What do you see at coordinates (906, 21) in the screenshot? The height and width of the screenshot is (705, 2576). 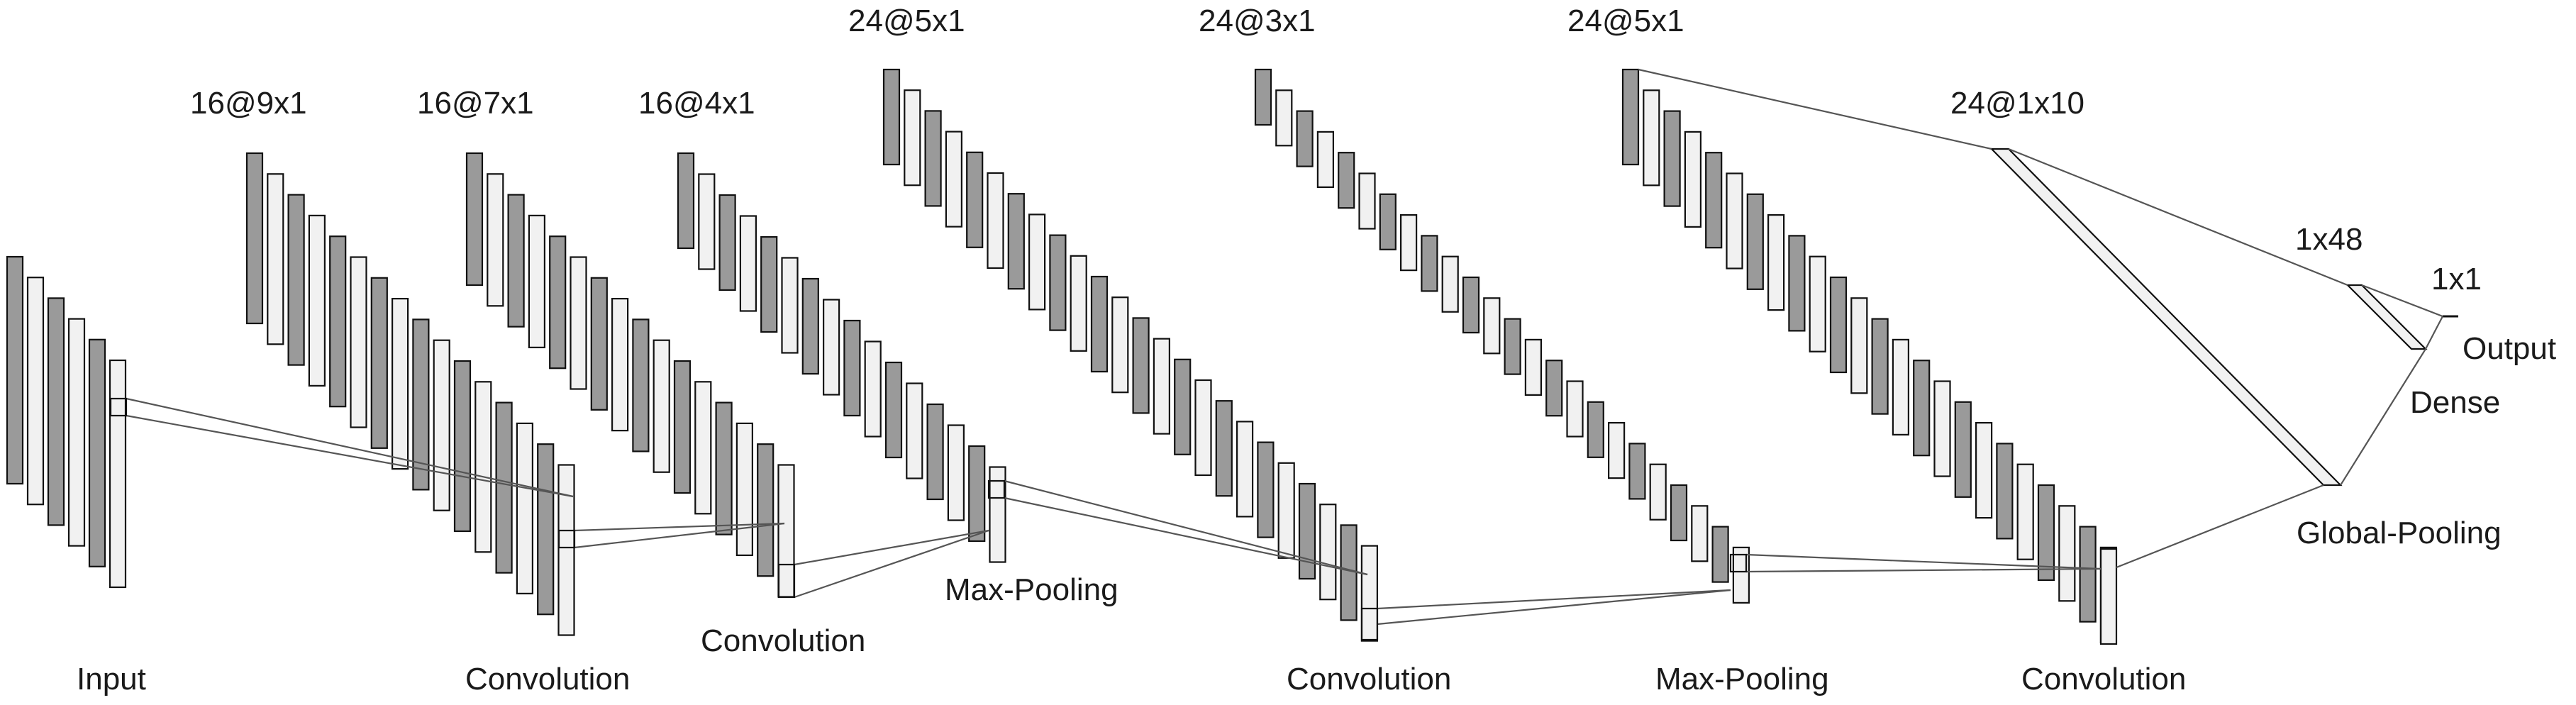 I see `dim-label-pool1: 24@5x1` at bounding box center [906, 21].